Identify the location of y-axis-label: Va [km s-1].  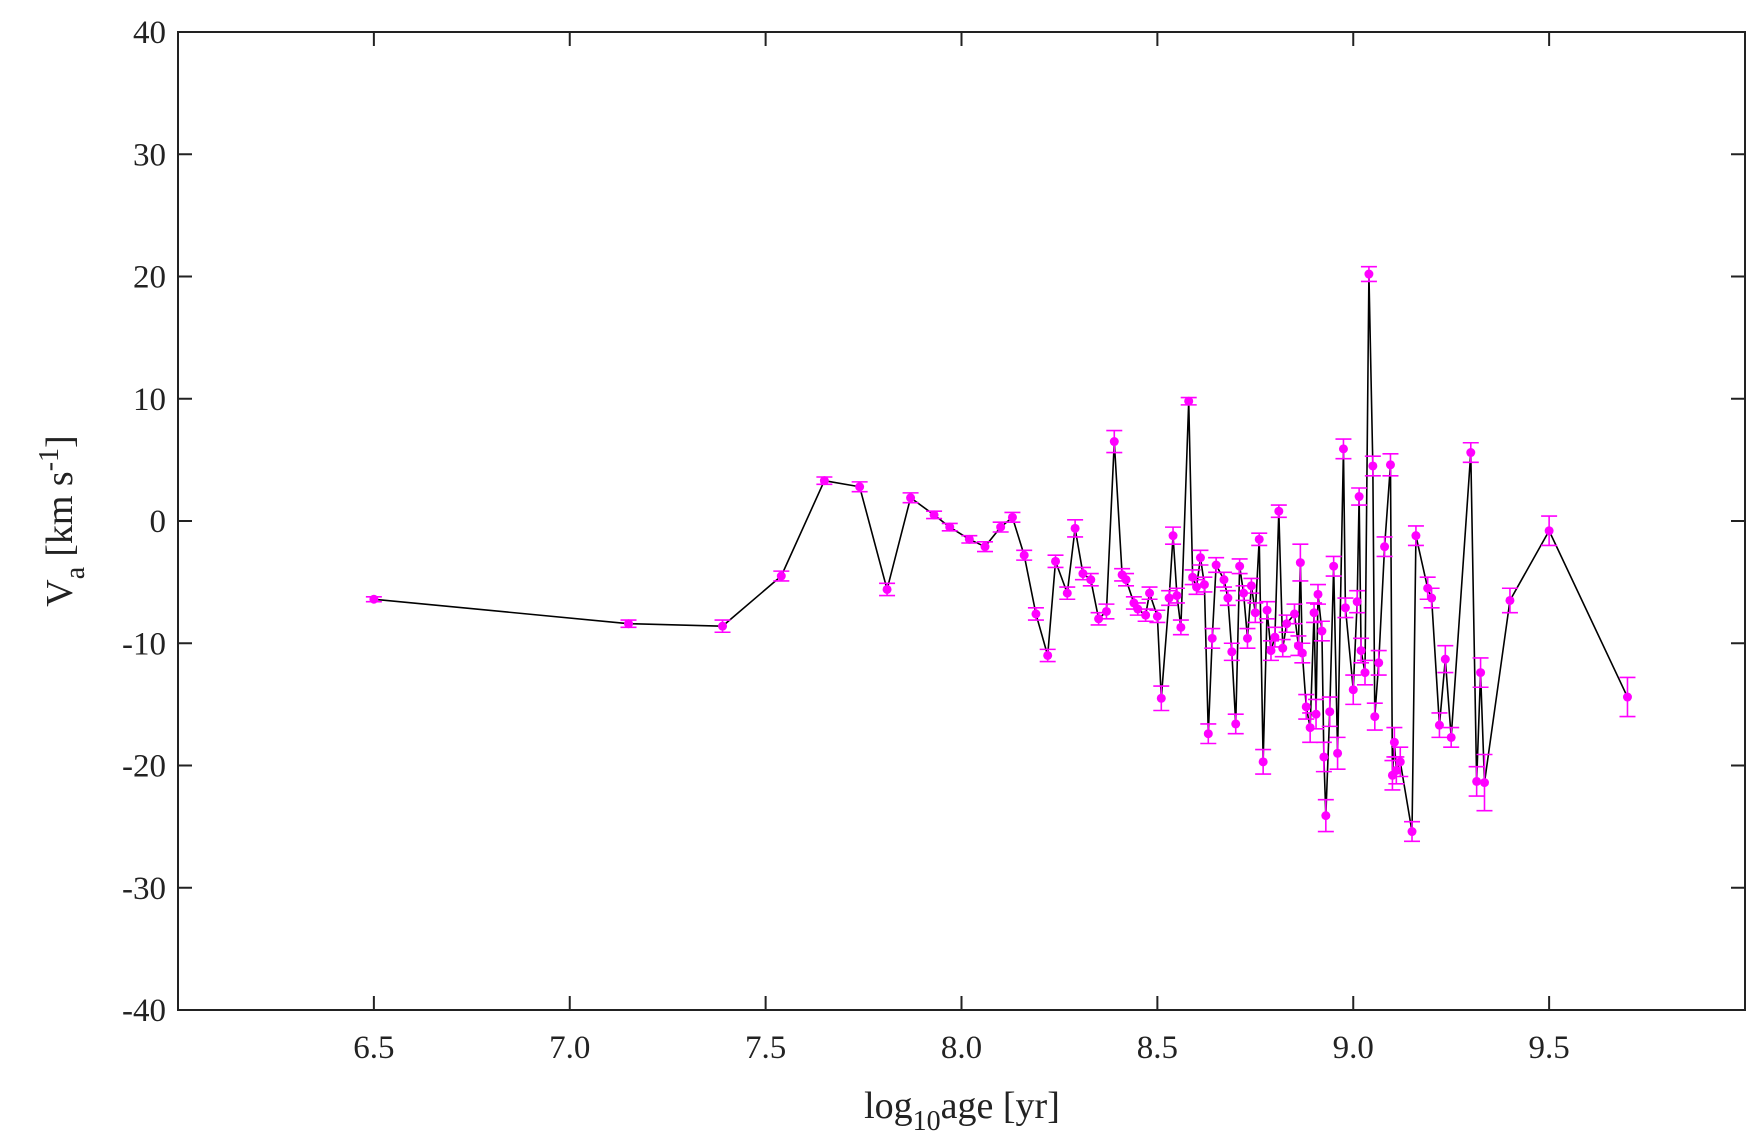
(62, 520).